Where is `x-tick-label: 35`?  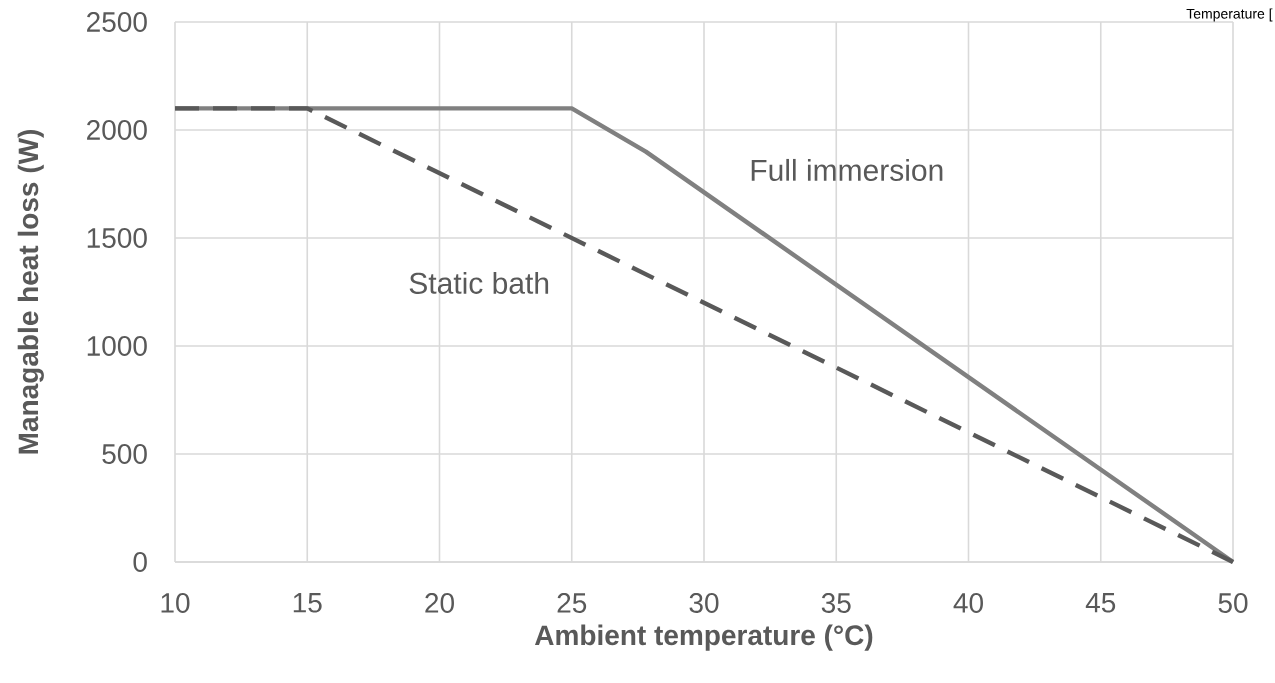 x-tick-label: 35 is located at coordinates (836, 603).